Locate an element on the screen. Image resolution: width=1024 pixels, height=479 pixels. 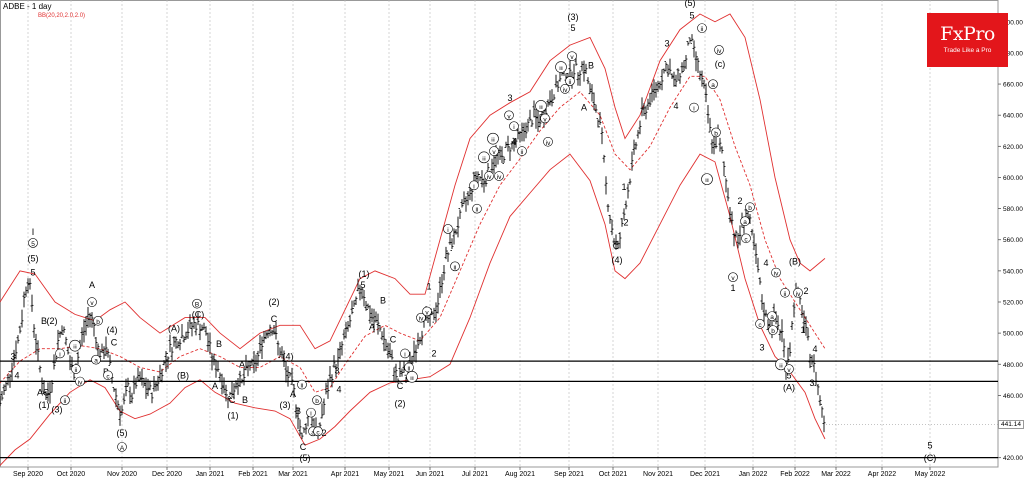
fxpro-logo: FxPro Trade Like a Pro is located at coordinates (967, 40).